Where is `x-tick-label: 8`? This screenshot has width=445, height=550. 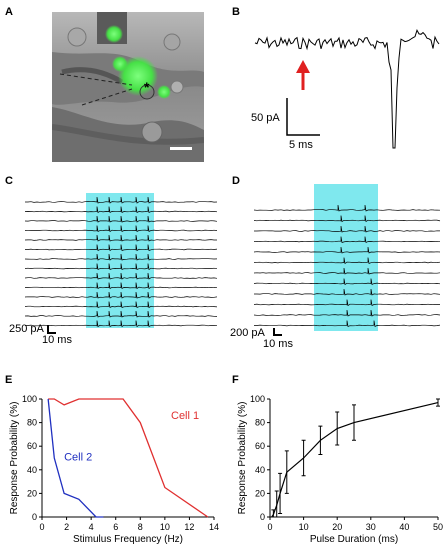
x-tick-label: 8 is located at coordinates (140, 527).